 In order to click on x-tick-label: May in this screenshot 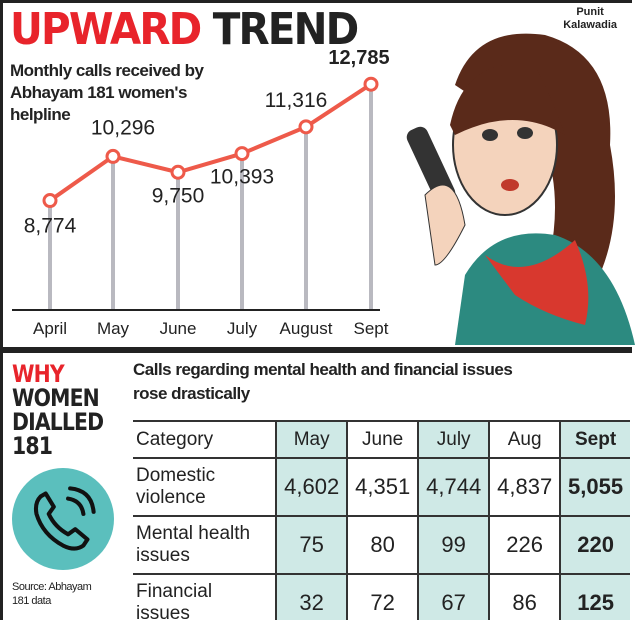, I will do `click(113, 328)`.